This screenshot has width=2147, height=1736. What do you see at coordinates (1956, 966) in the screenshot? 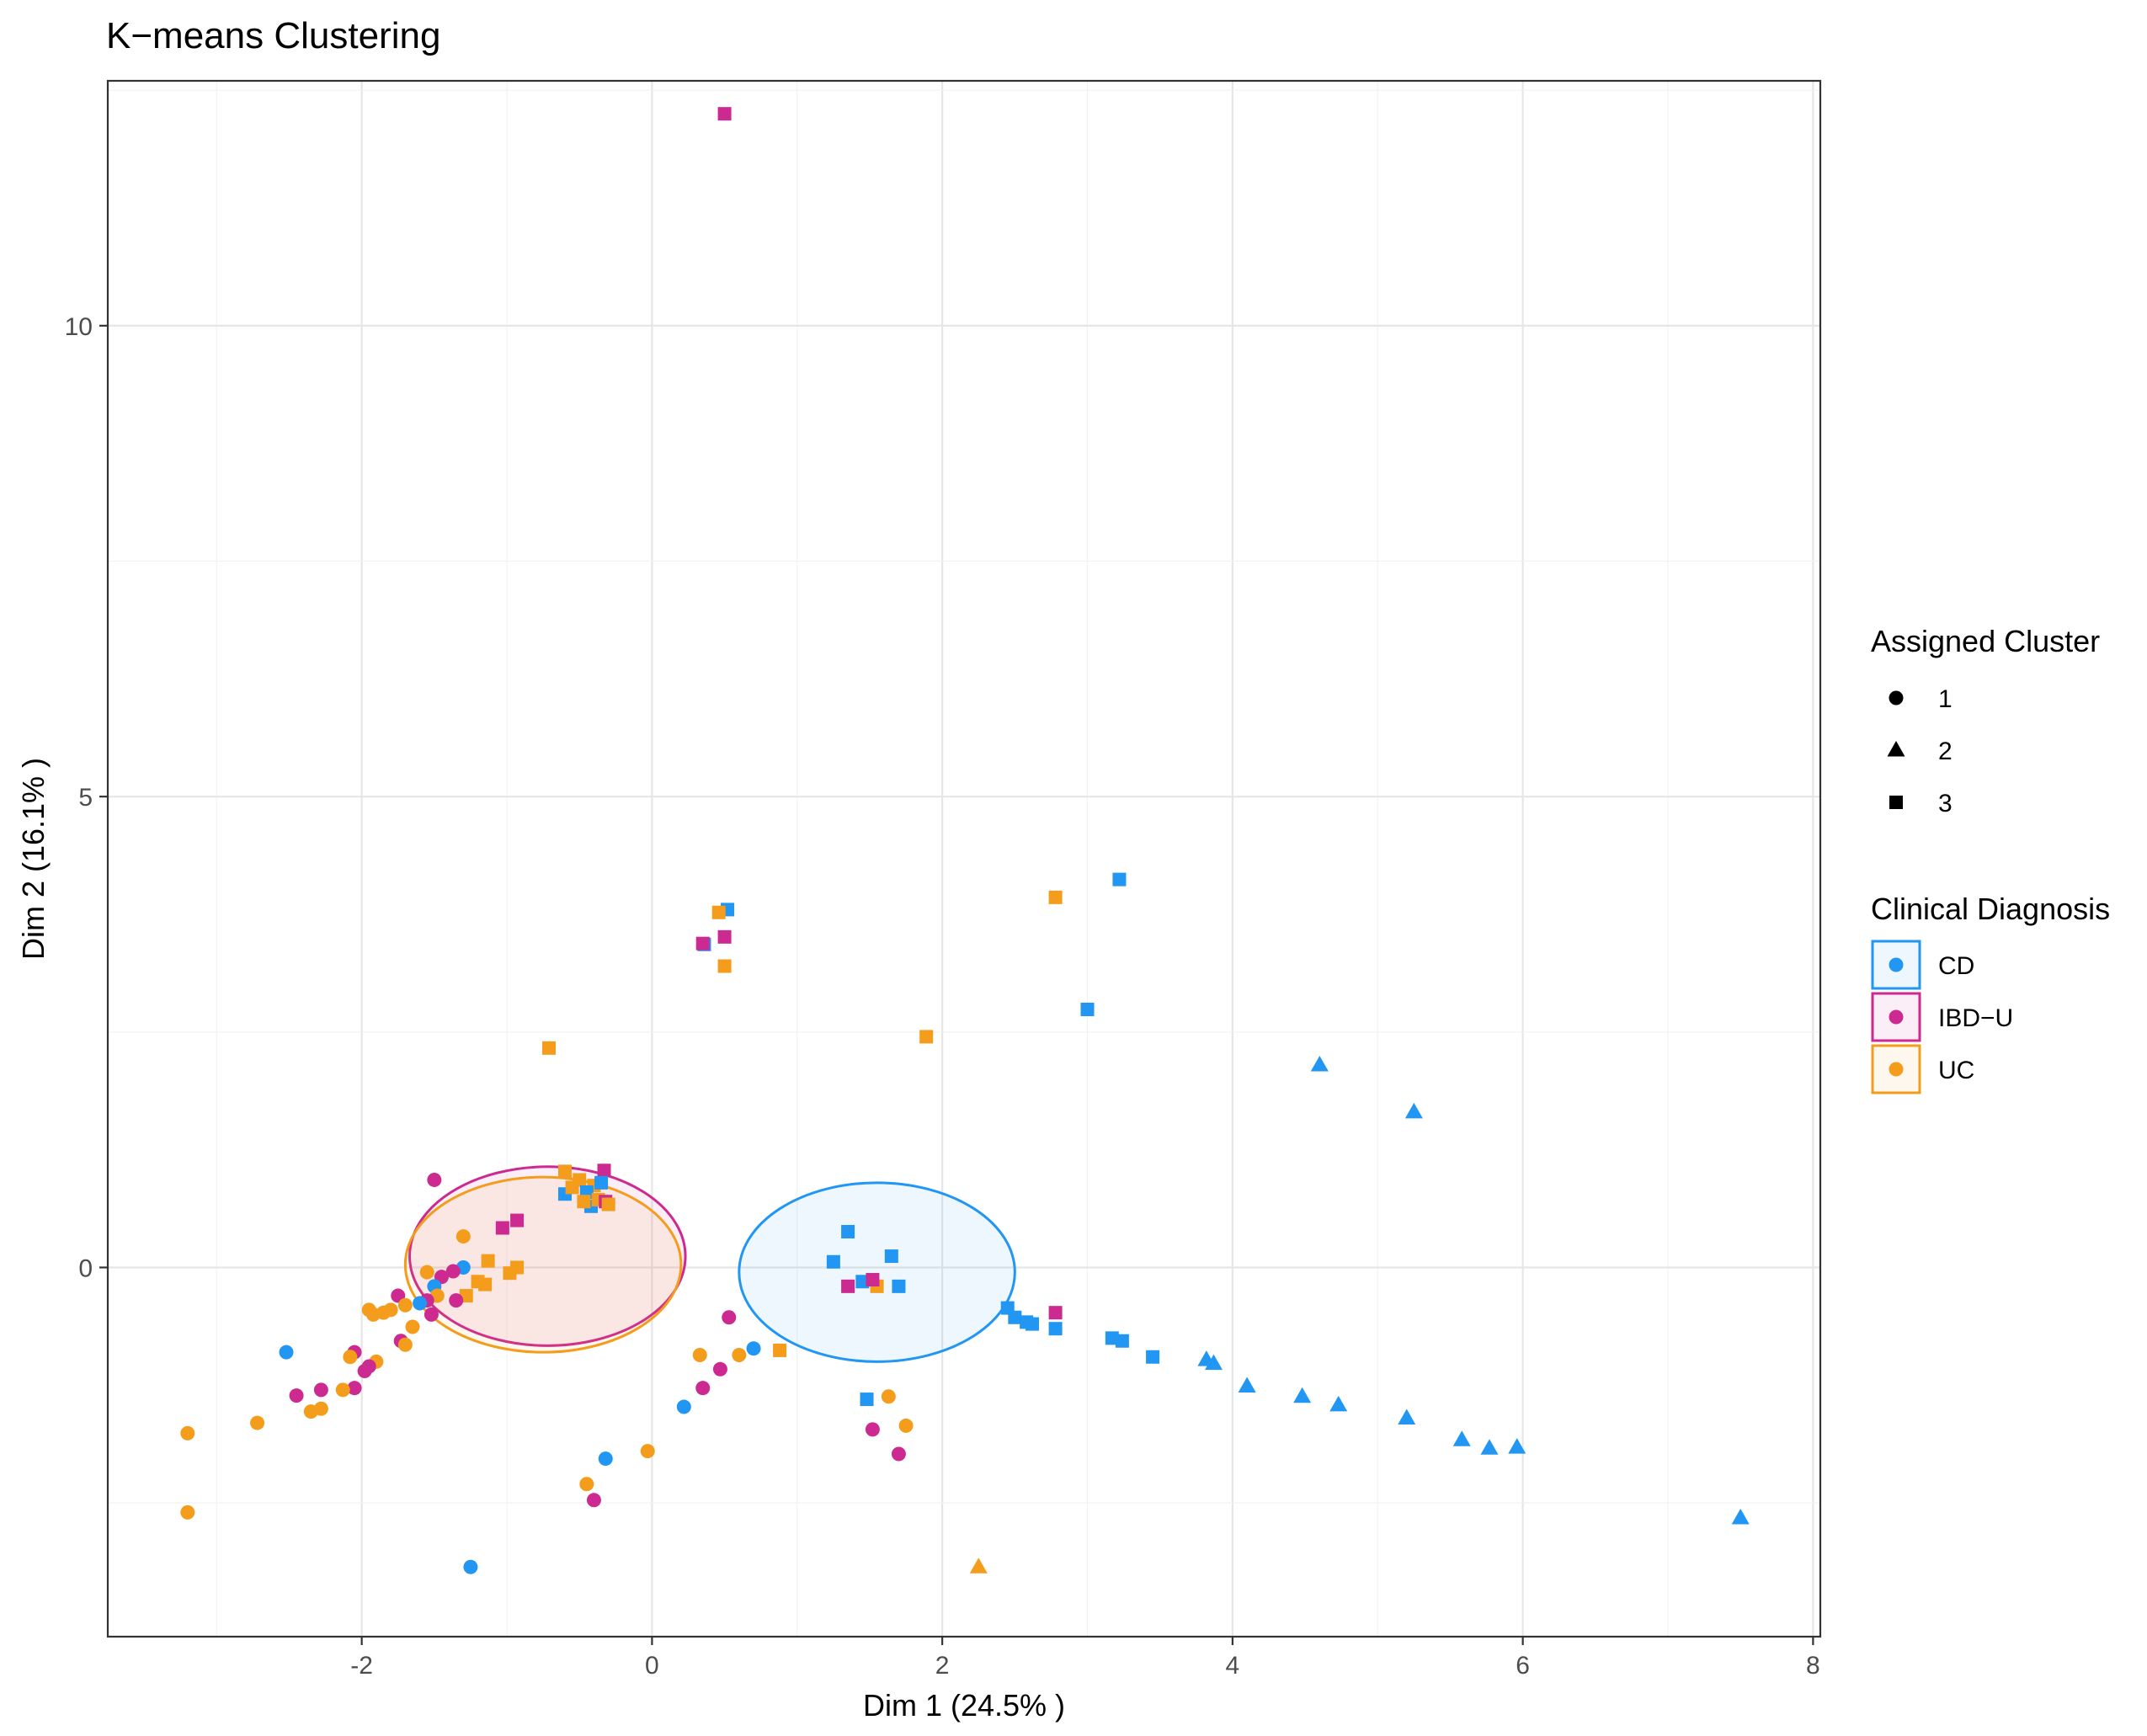
I see `legend-label-diagnosis: CD` at bounding box center [1956, 966].